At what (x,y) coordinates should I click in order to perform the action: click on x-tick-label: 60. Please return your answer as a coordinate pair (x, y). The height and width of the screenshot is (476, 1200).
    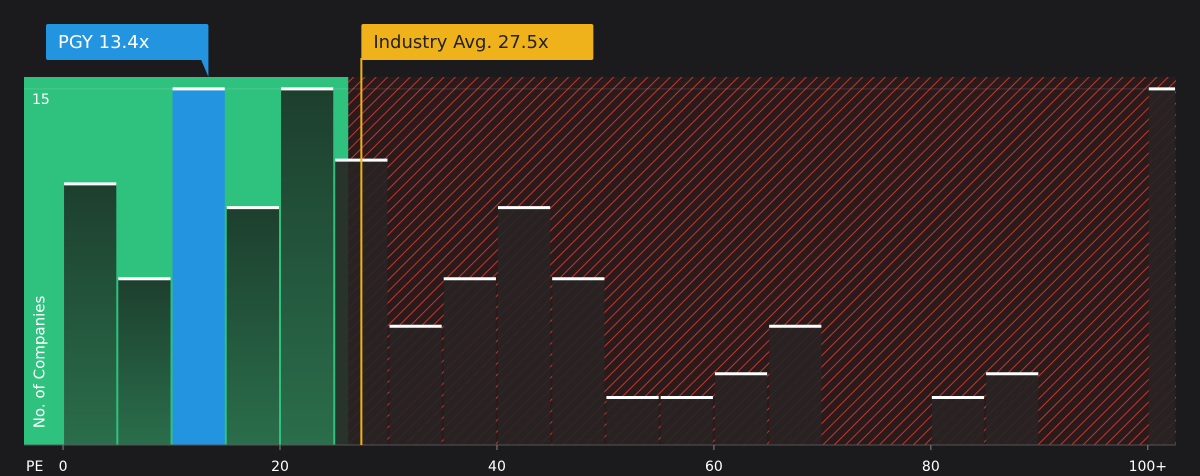
    Looking at the image, I should click on (714, 467).